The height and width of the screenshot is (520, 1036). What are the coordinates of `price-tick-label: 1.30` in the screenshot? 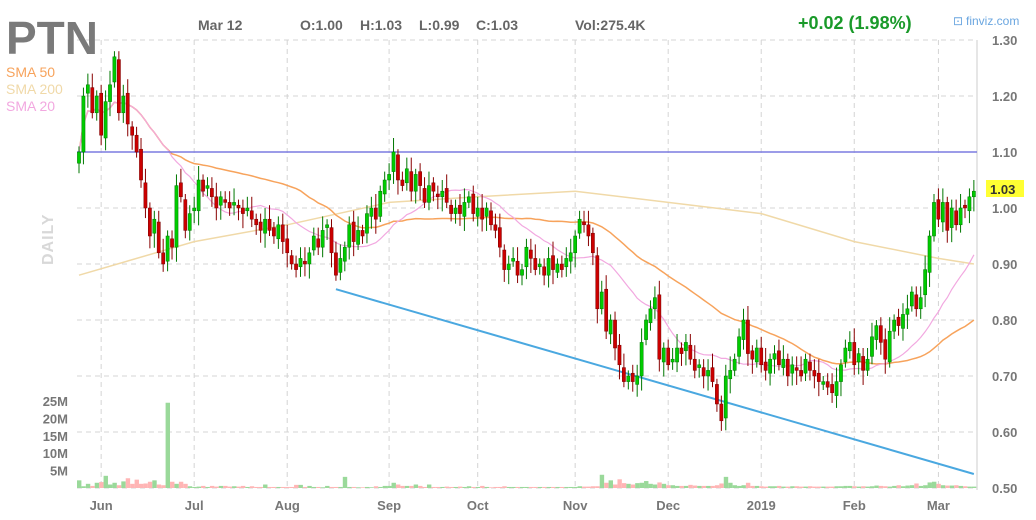 It's located at (1004, 40).